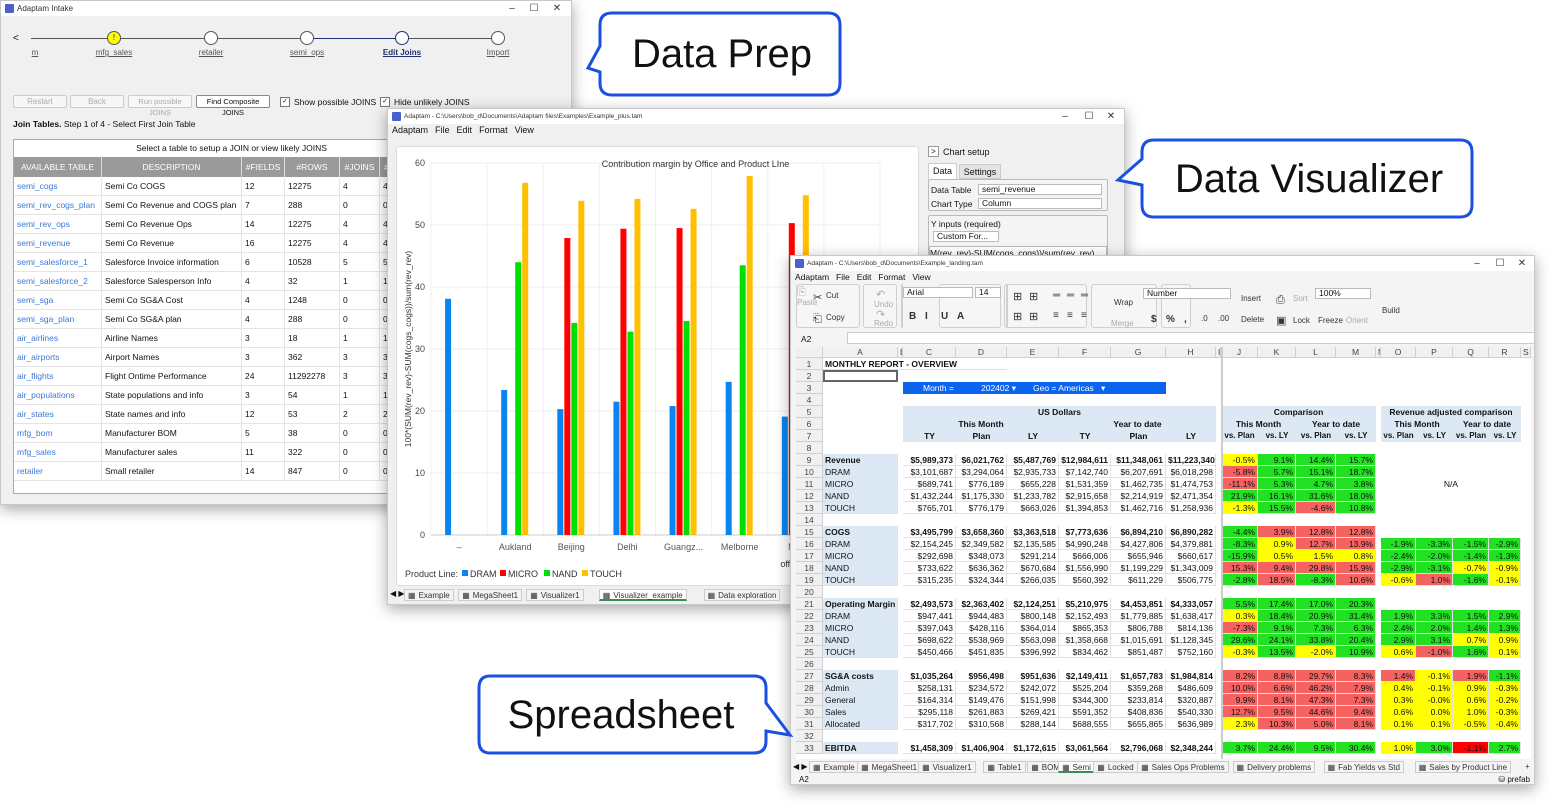 This screenshot has width=1563, height=805. What do you see at coordinates (1277, 616) in the screenshot?
I see `comparison-cell: 18.4%` at bounding box center [1277, 616].